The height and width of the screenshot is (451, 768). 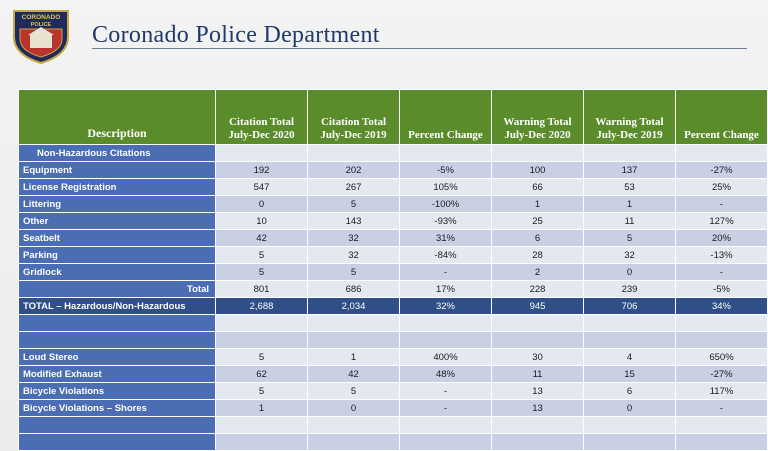 I want to click on table-cell: 31%, so click(x=445, y=238).